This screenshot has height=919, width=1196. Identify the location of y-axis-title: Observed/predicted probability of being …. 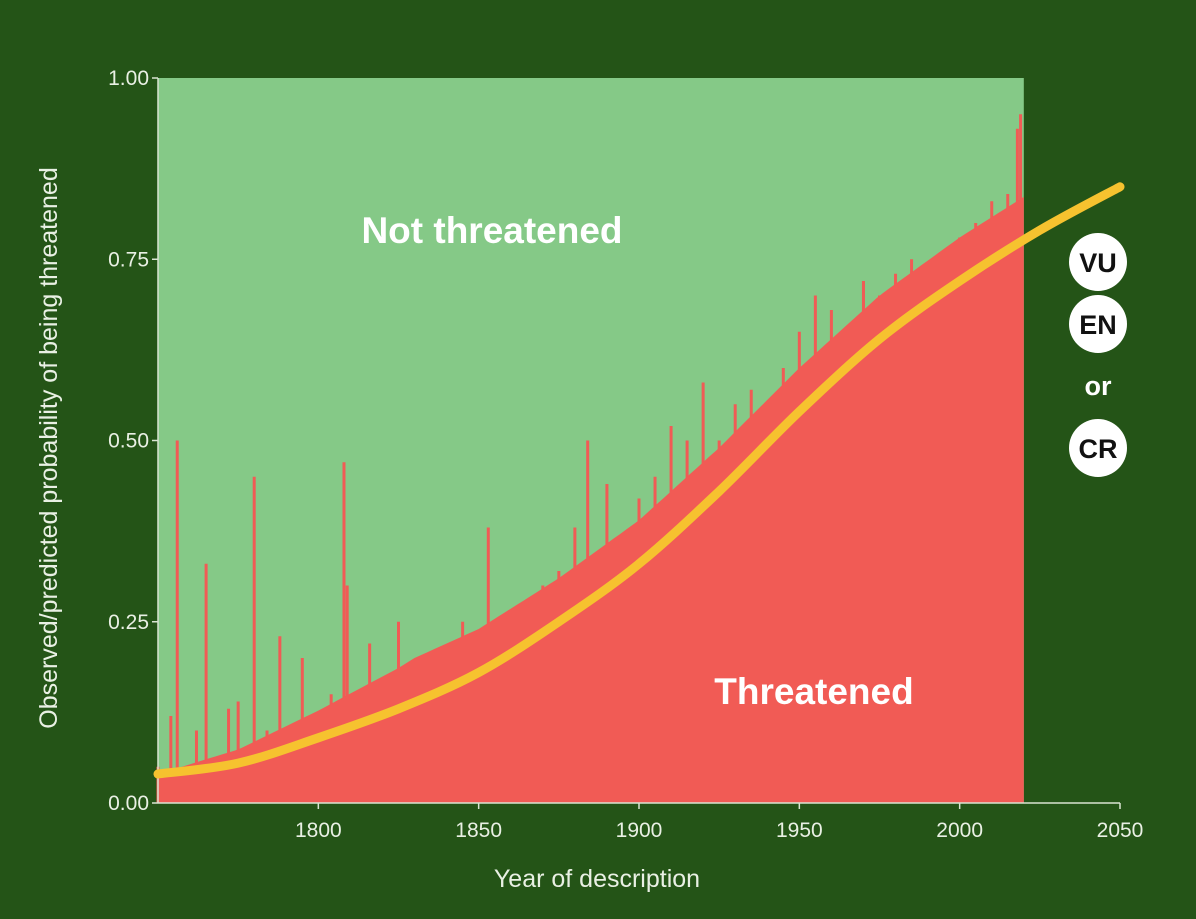
(49, 447).